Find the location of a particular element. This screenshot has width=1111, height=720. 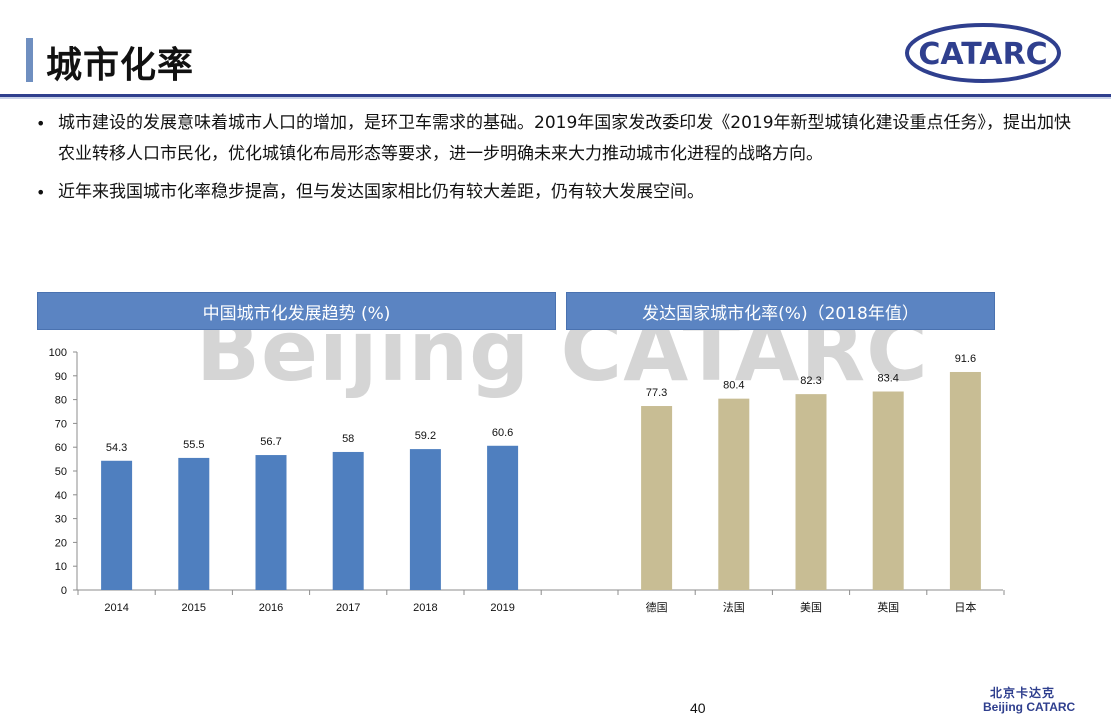

y-tick-label: 40 is located at coordinates (61, 496).